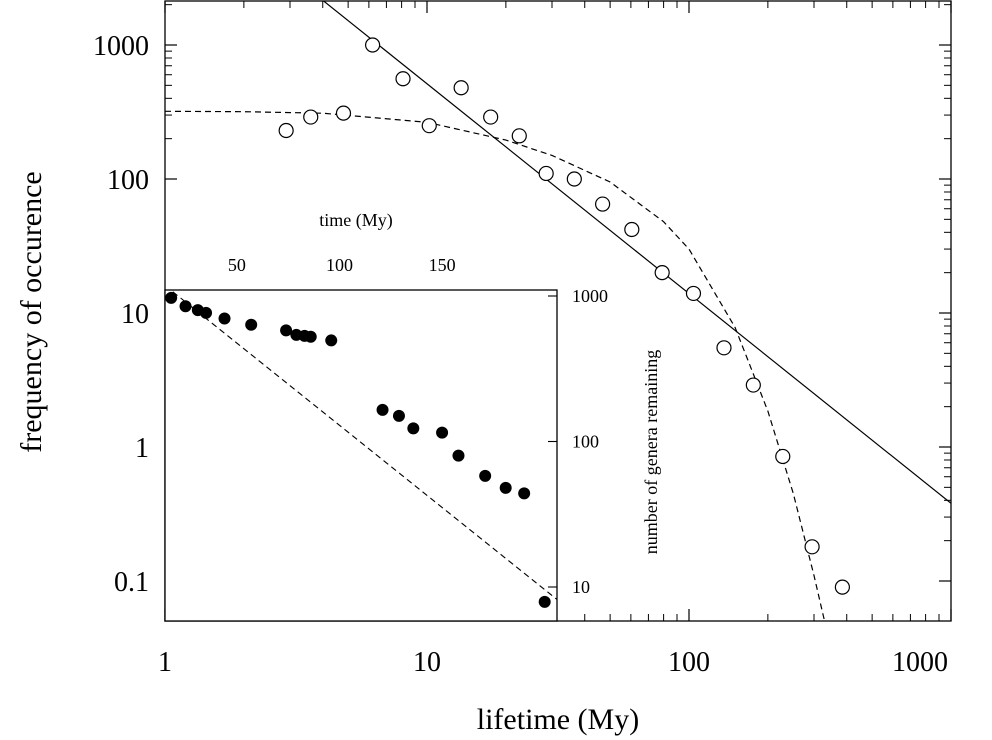  What do you see at coordinates (920, 662) in the screenshot?
I see `main-x-tick-label: 1000` at bounding box center [920, 662].